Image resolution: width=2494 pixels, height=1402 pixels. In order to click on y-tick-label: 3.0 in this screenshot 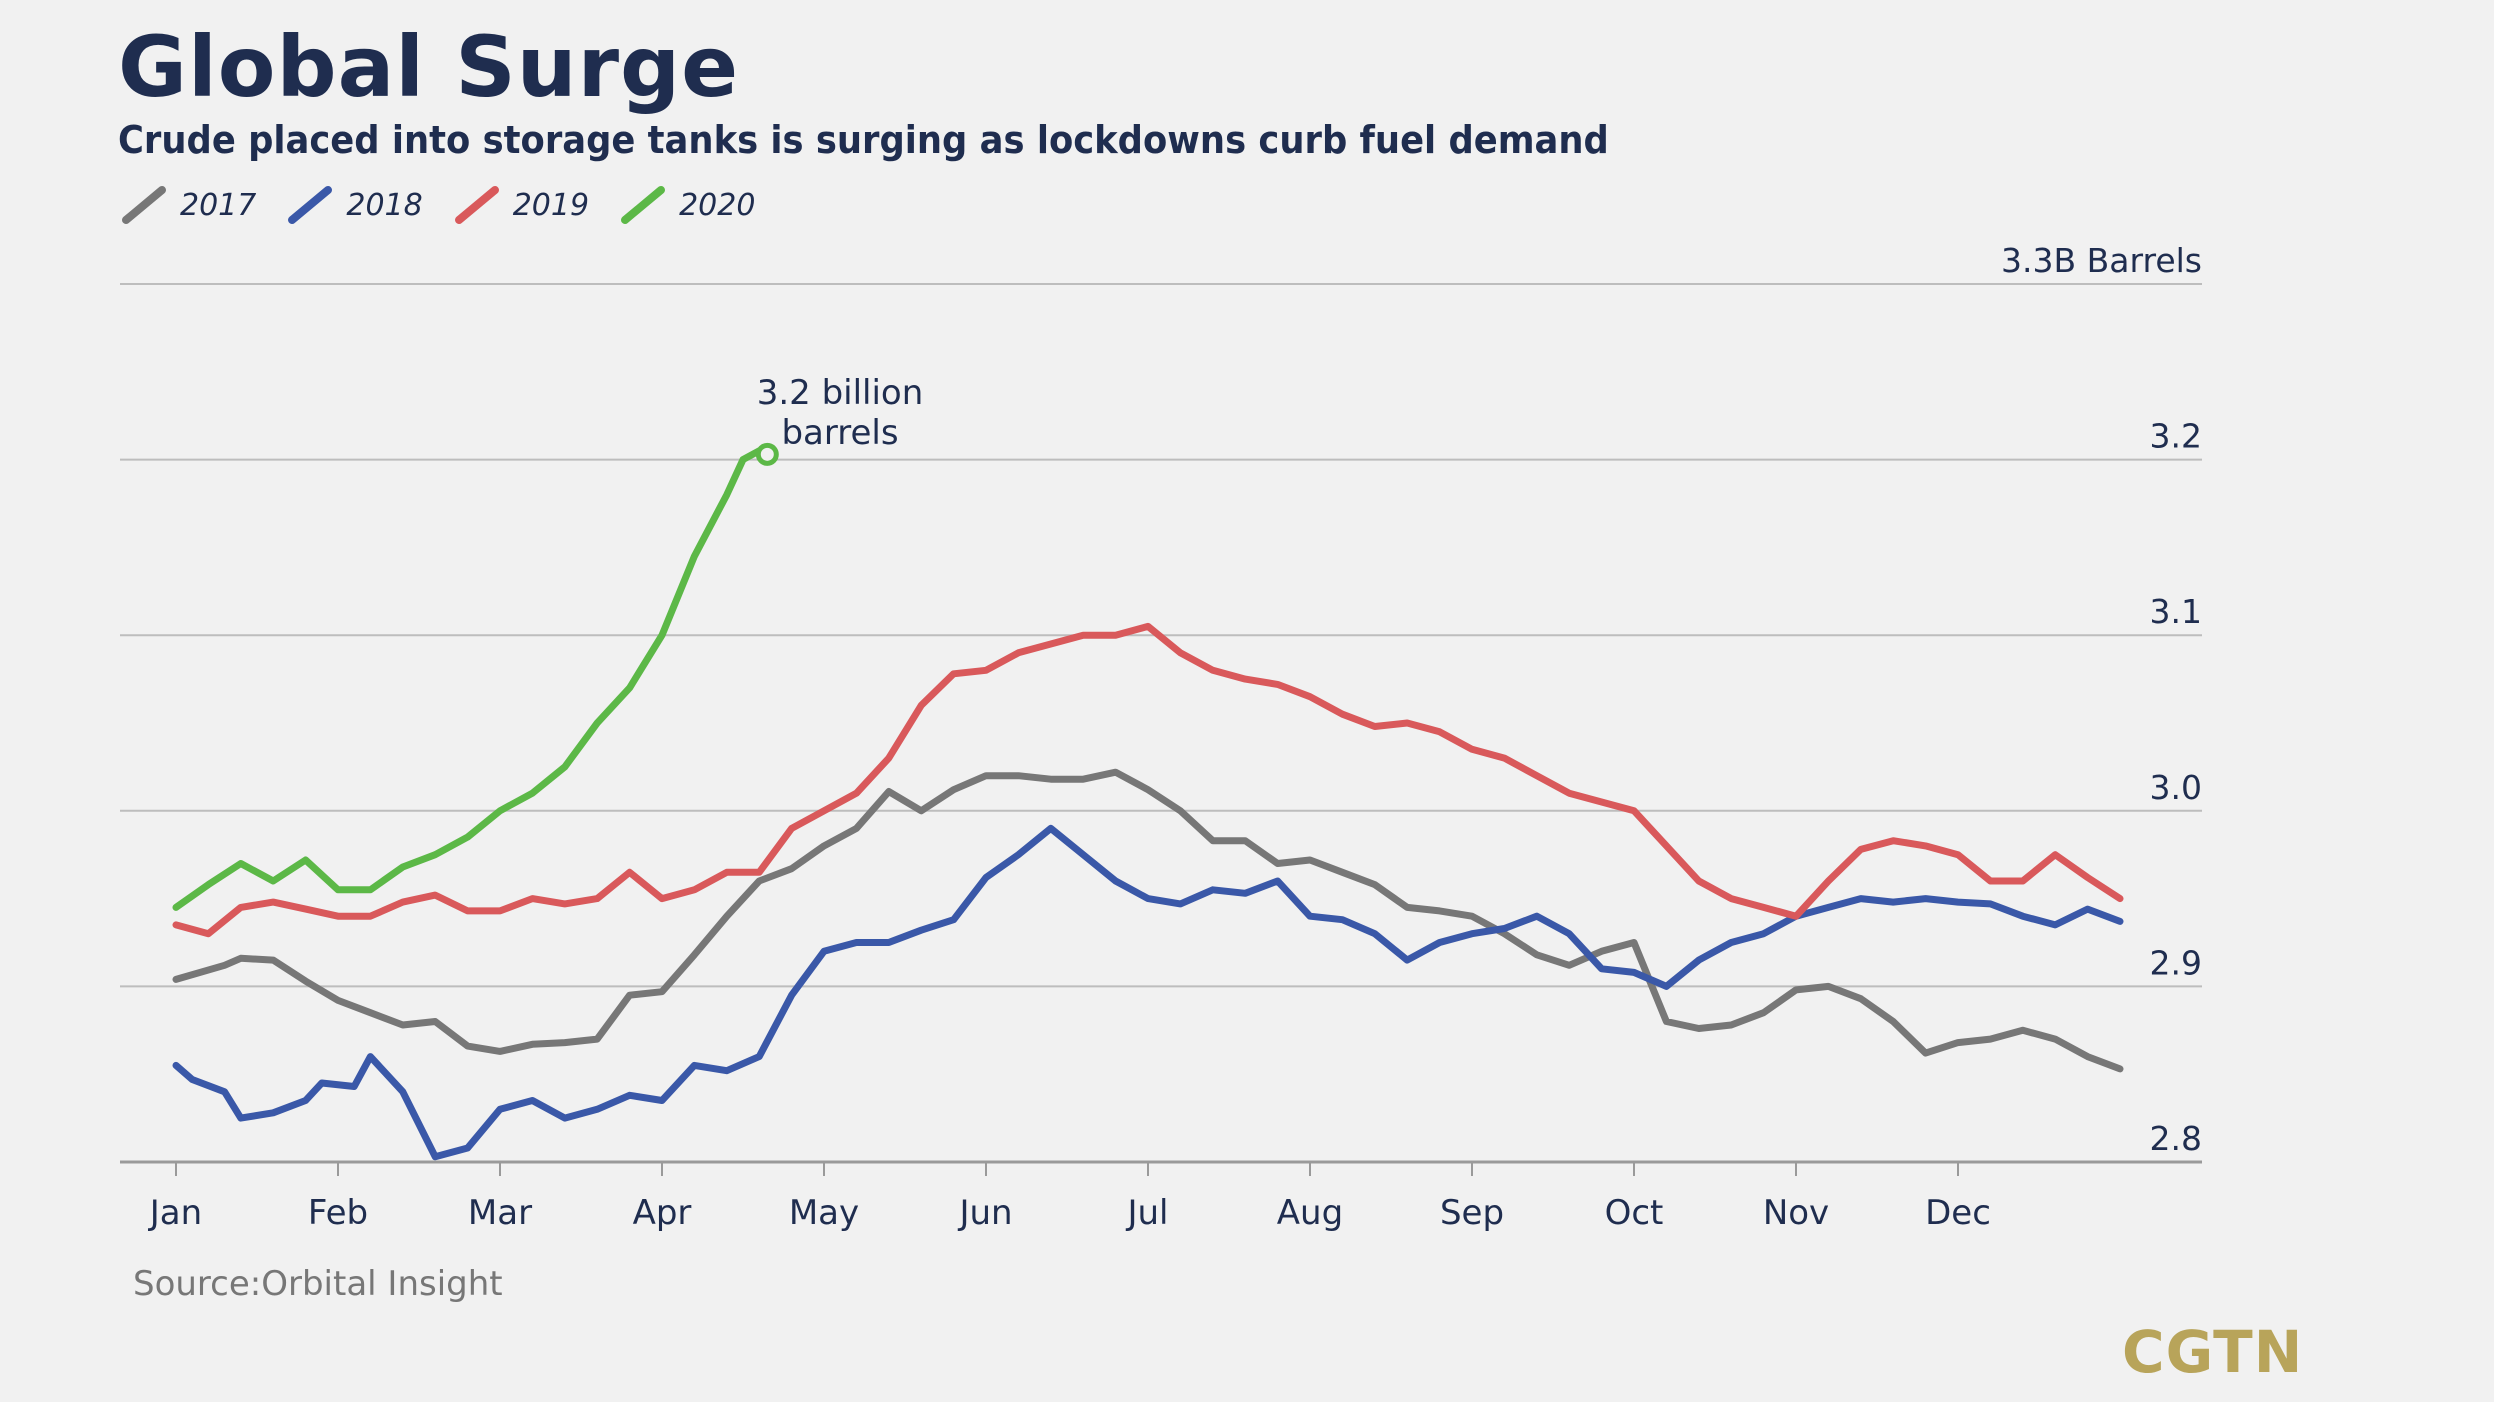, I will do `click(2176, 787)`.